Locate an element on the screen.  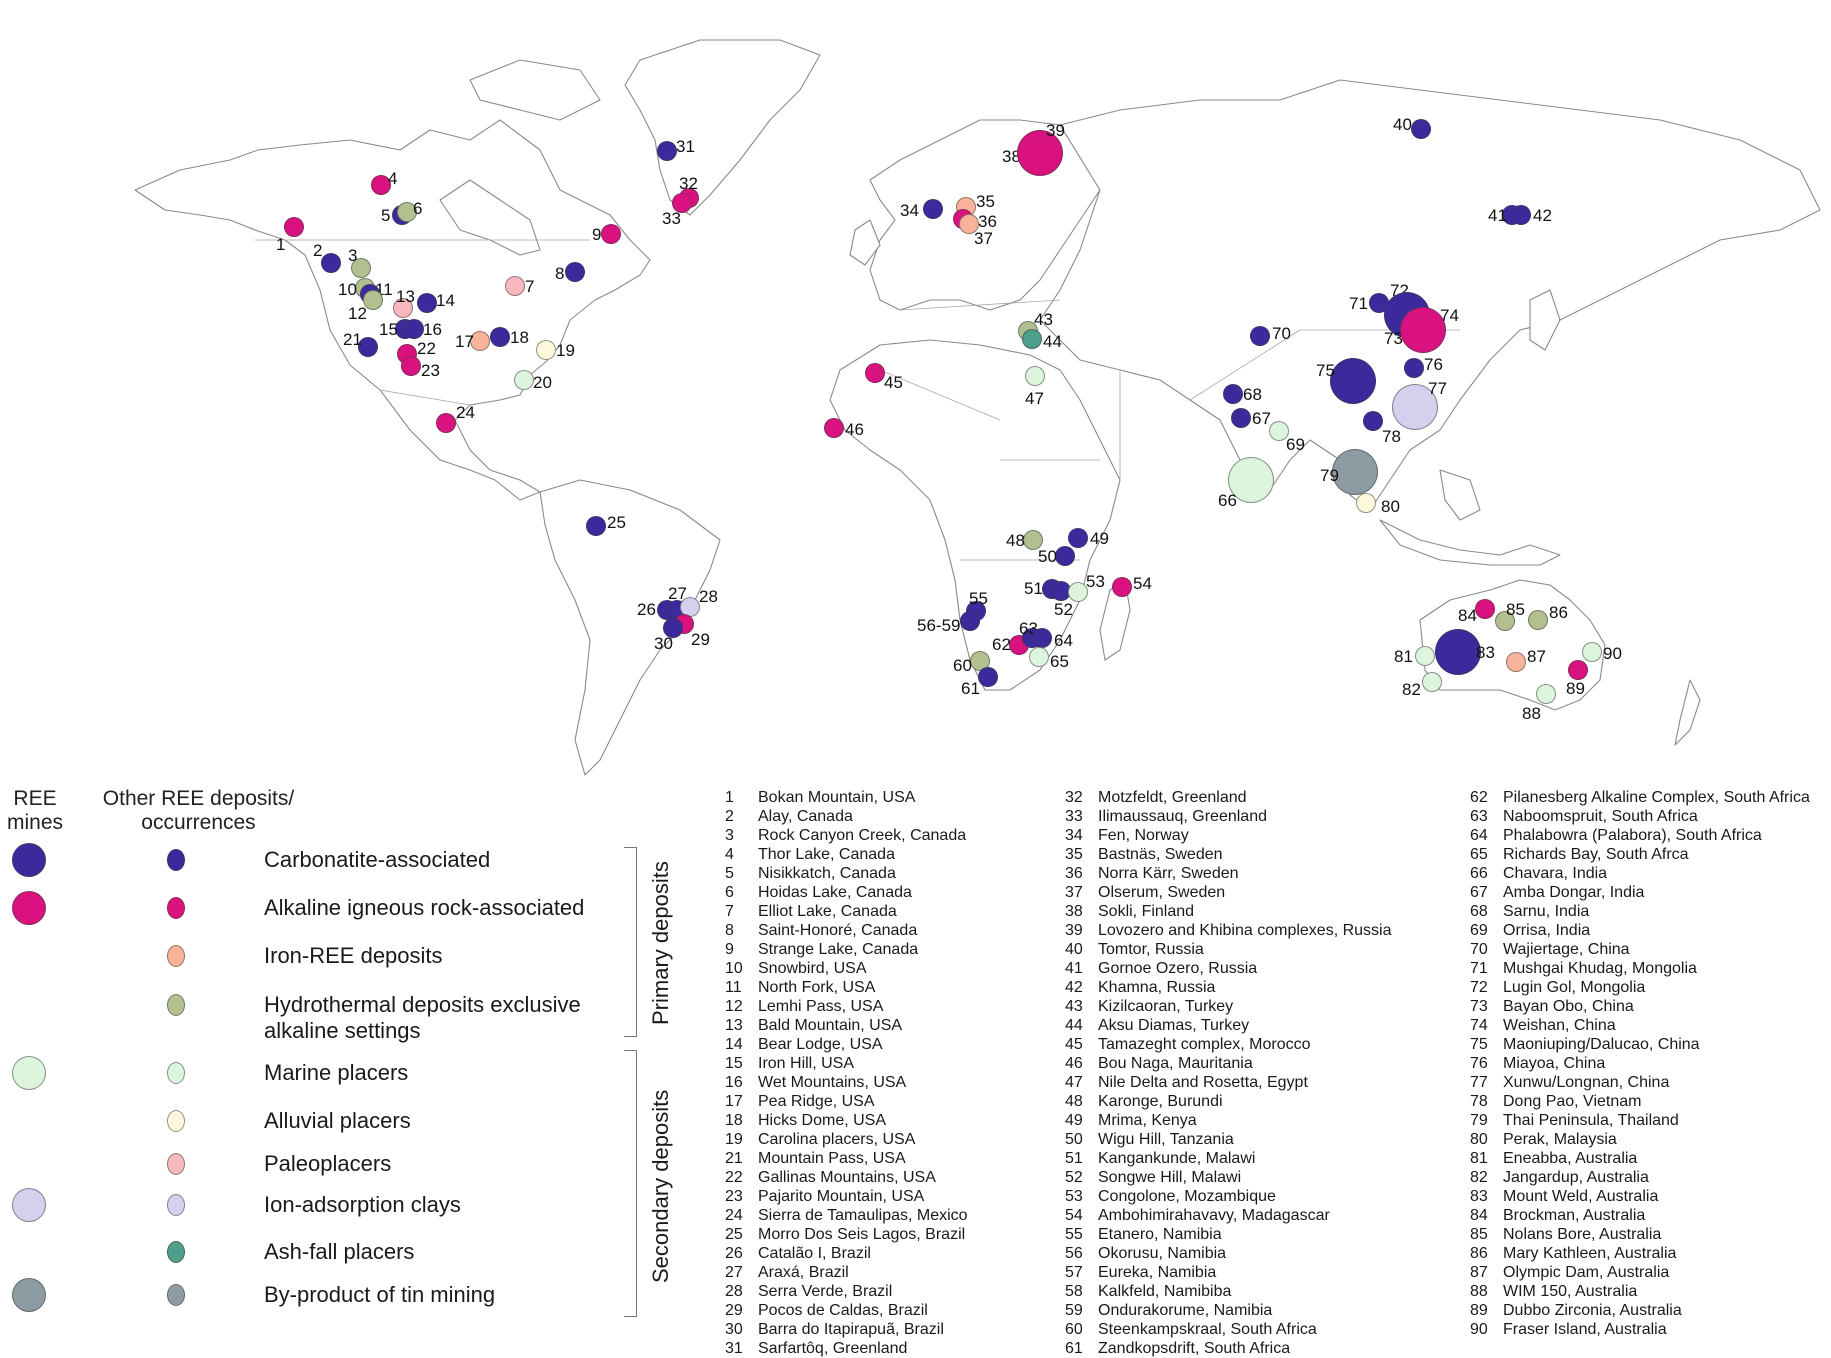
location-name: WIM 150, Australia is located at coordinates (1570, 1291).